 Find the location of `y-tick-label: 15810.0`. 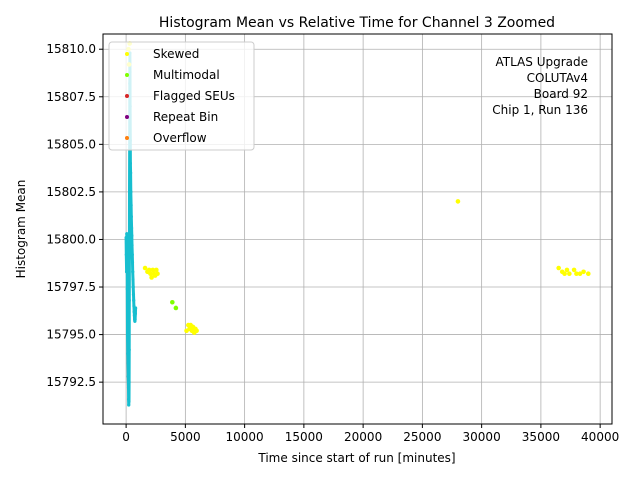

y-tick-label: 15810.0 is located at coordinates (71, 49).